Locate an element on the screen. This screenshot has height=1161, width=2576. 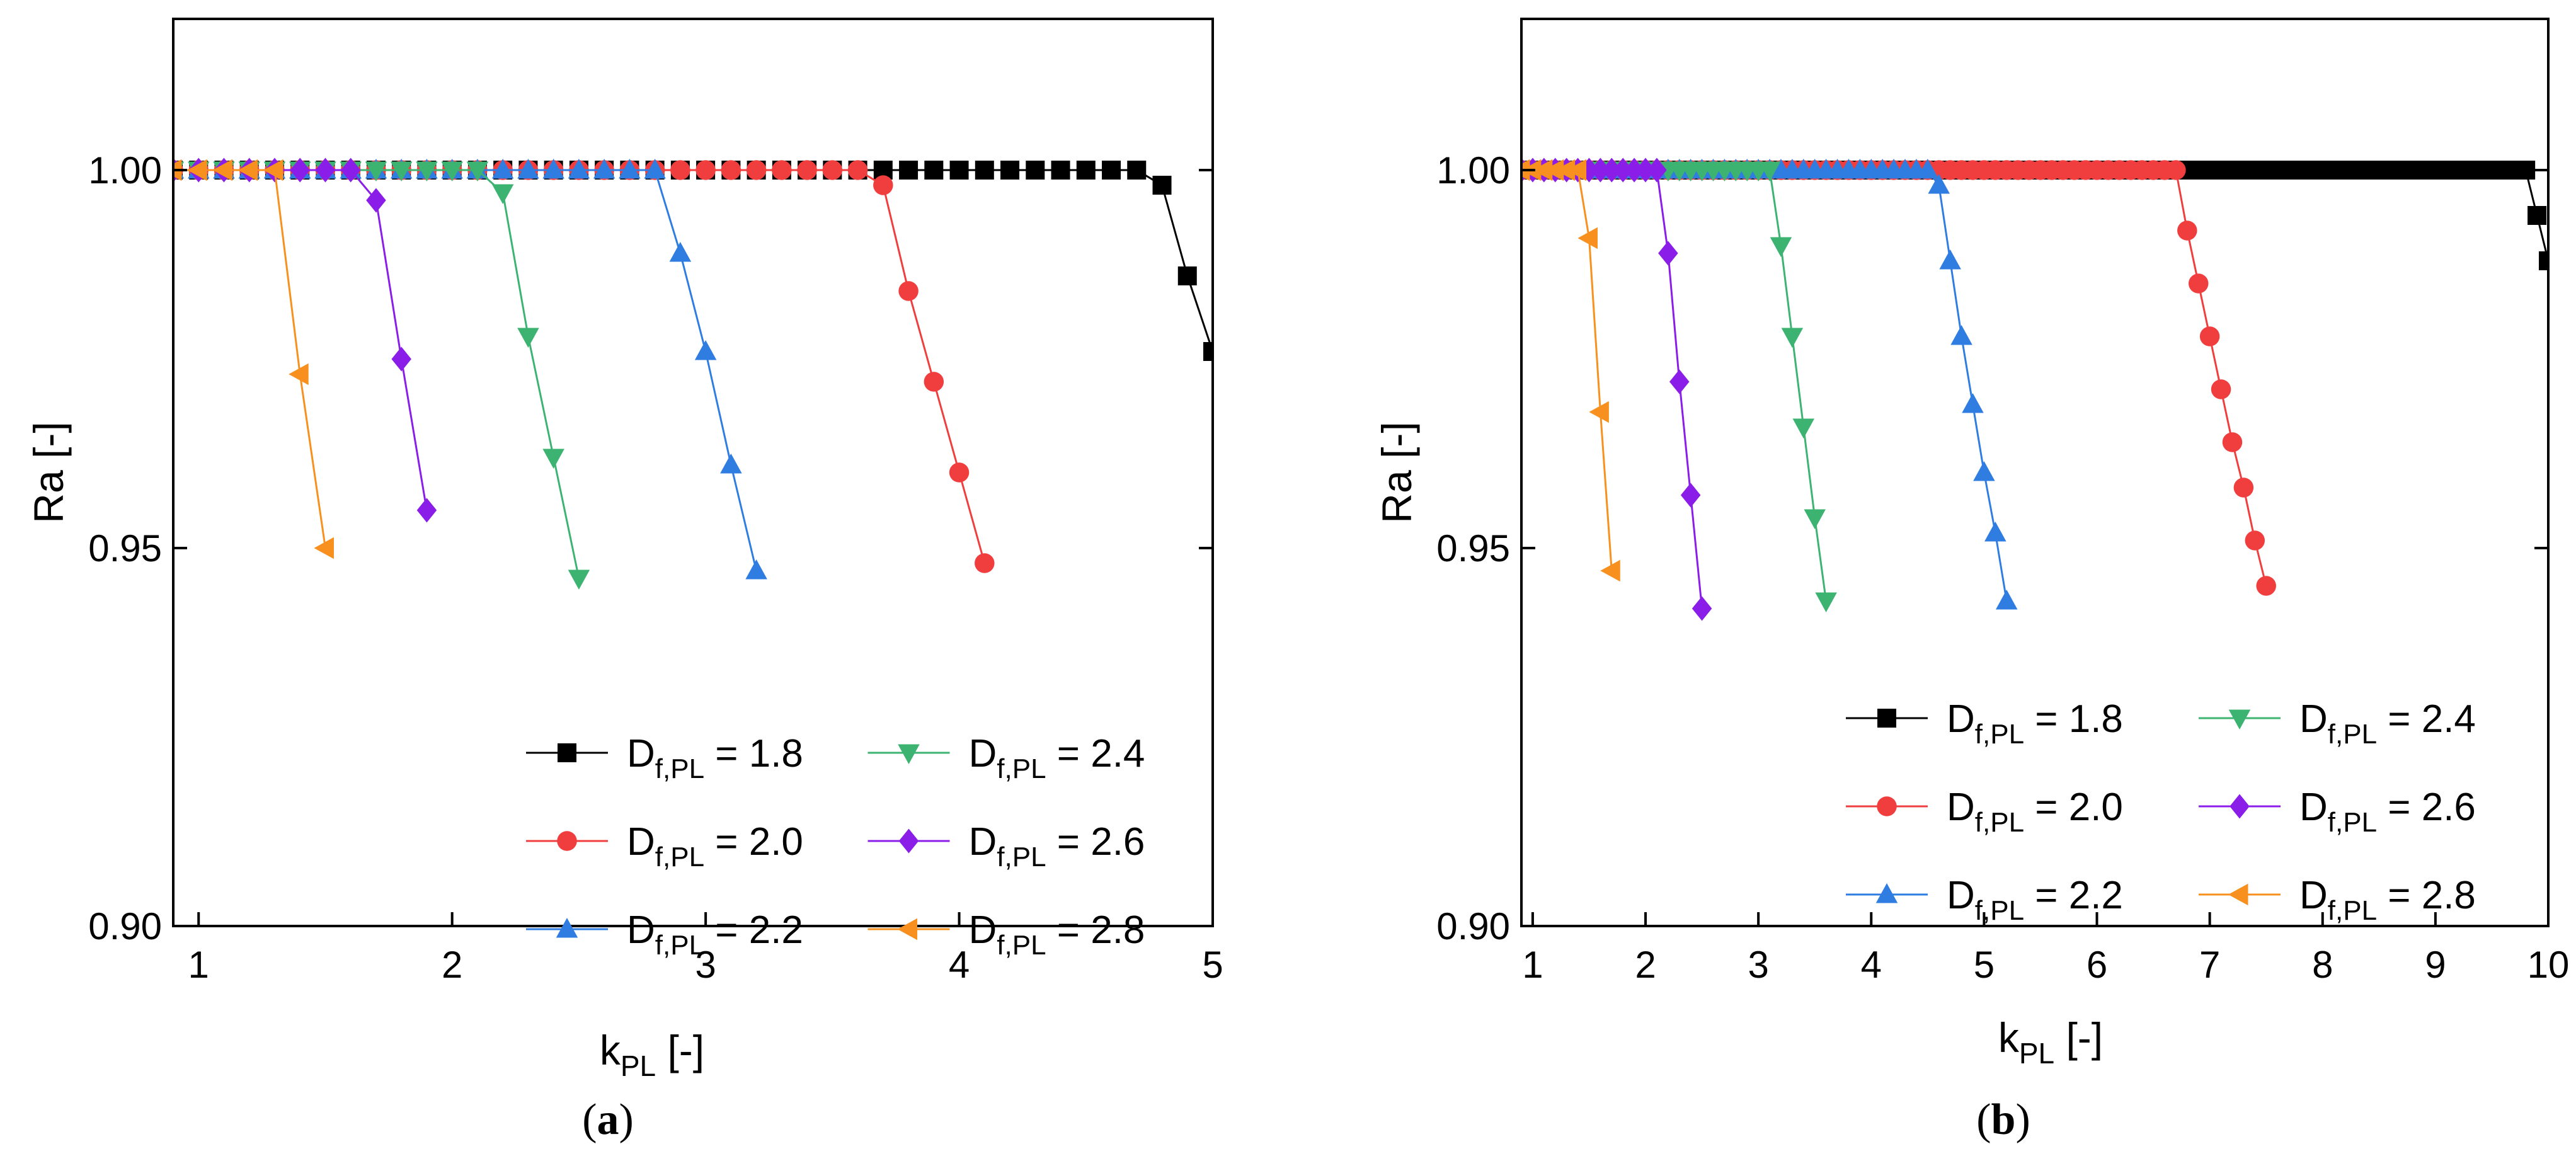
x-tick-label: 10 is located at coordinates (2548, 965).